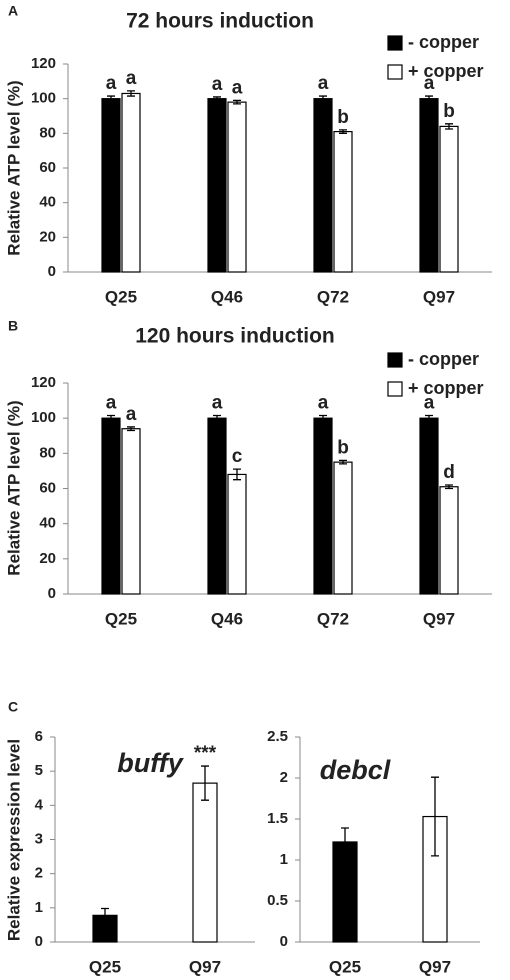 The image size is (510, 980). Describe the element at coordinates (205, 753) in the screenshot. I see `annotation: ***` at that location.